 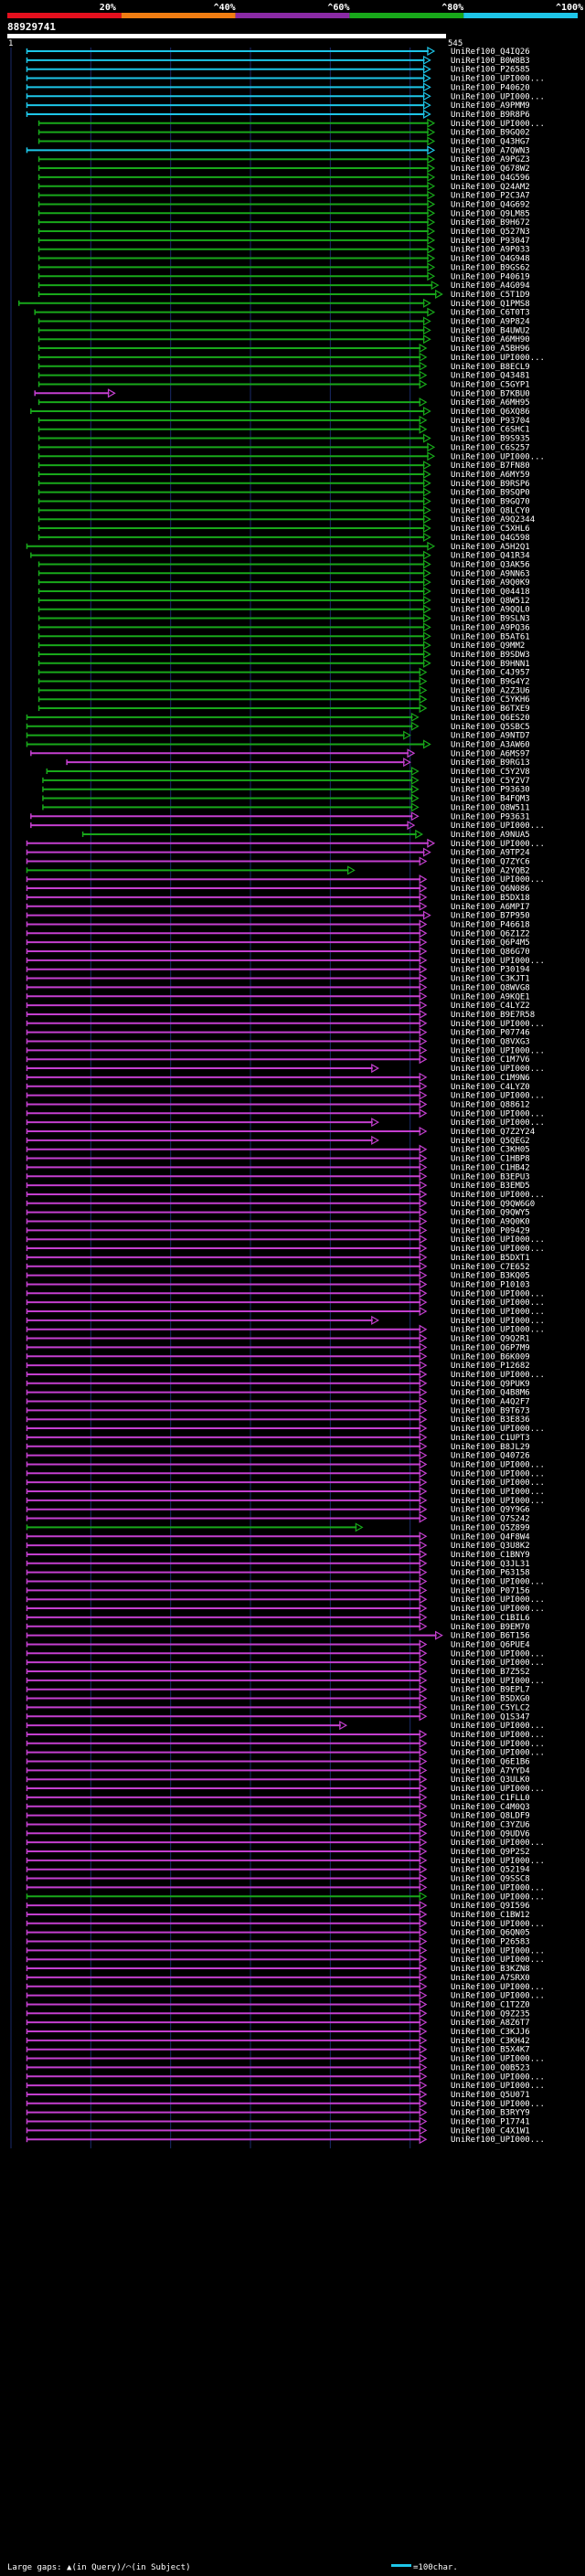 I want to click on hit-label: UniRef100_Q6PUE4, so click(x=490, y=1644).